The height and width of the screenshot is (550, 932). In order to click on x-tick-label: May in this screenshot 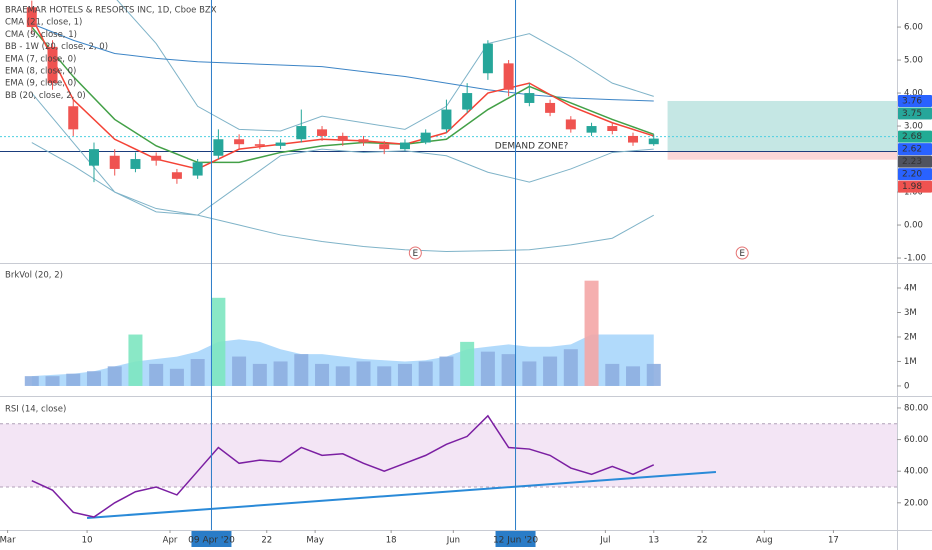, I will do `click(315, 541)`.